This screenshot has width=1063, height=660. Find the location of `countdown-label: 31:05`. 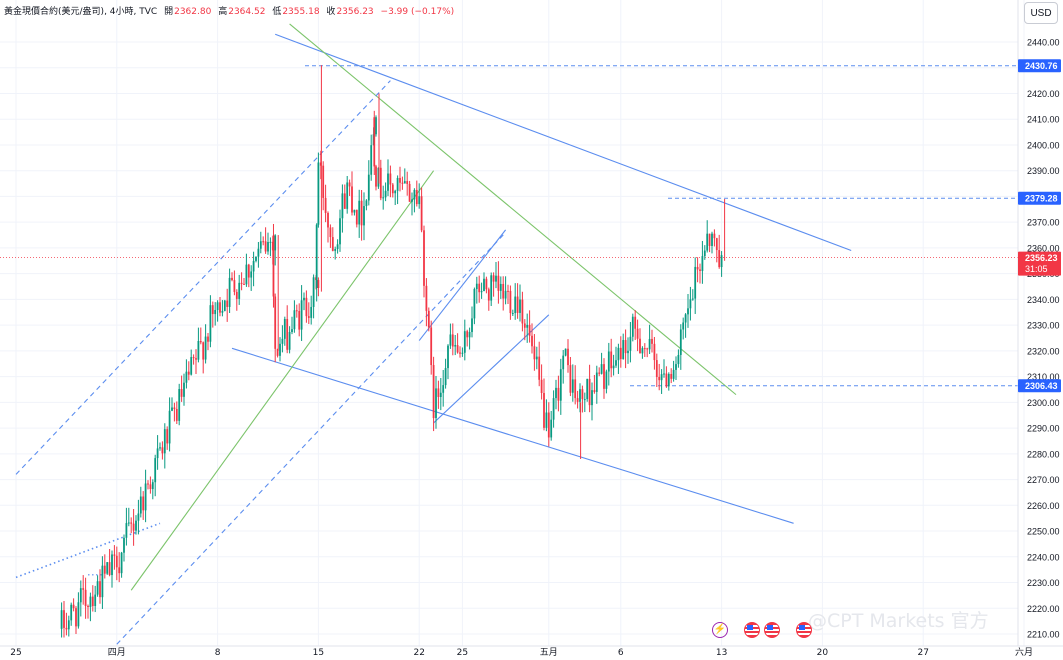

countdown-label: 31:05 is located at coordinates (1036, 269).